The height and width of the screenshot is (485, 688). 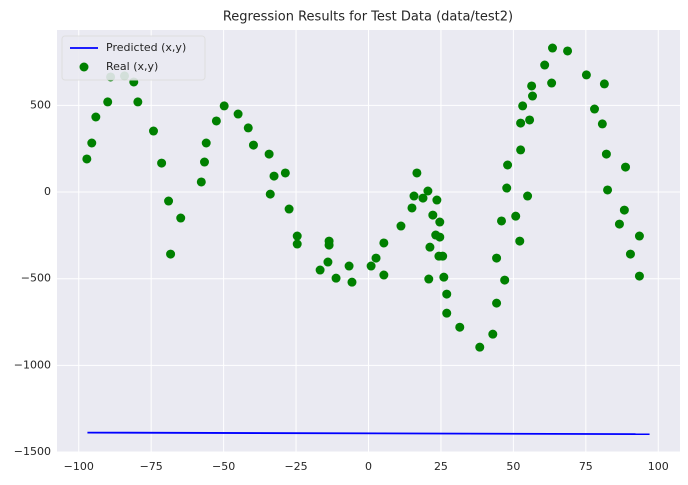 What do you see at coordinates (368, 466) in the screenshot?
I see `x-tick-label: 0` at bounding box center [368, 466].